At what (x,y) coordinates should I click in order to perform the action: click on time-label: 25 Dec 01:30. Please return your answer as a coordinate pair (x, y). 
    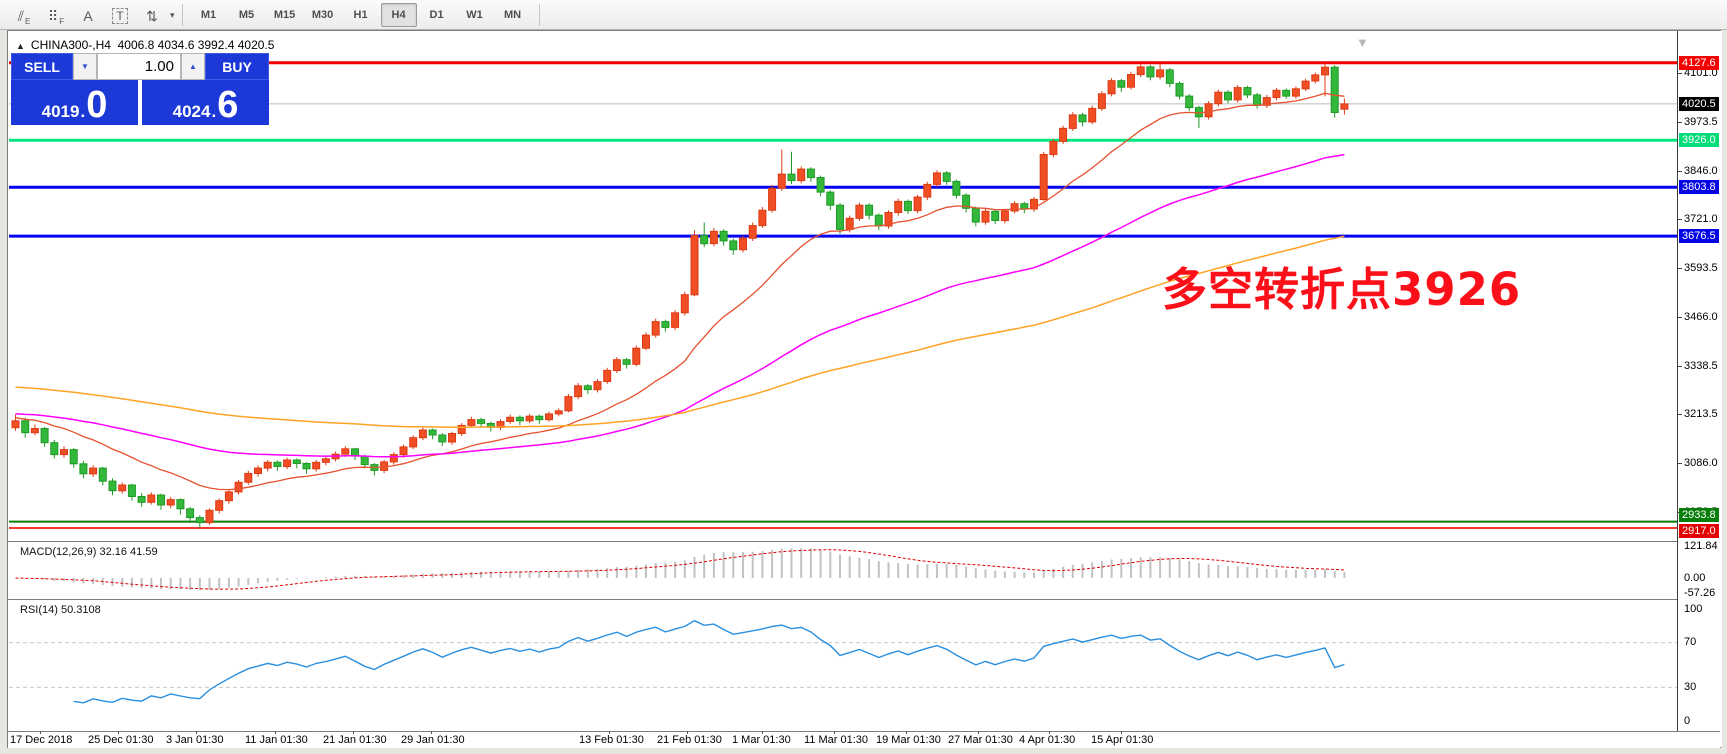
    Looking at the image, I should click on (121, 740).